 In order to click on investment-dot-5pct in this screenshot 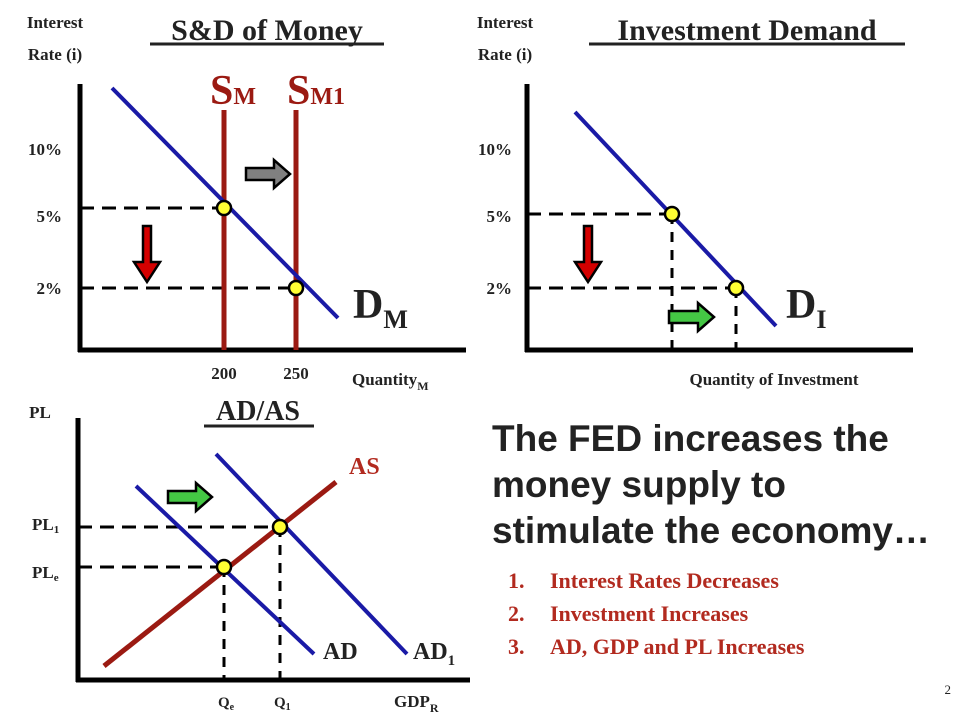, I will do `click(672, 214)`.